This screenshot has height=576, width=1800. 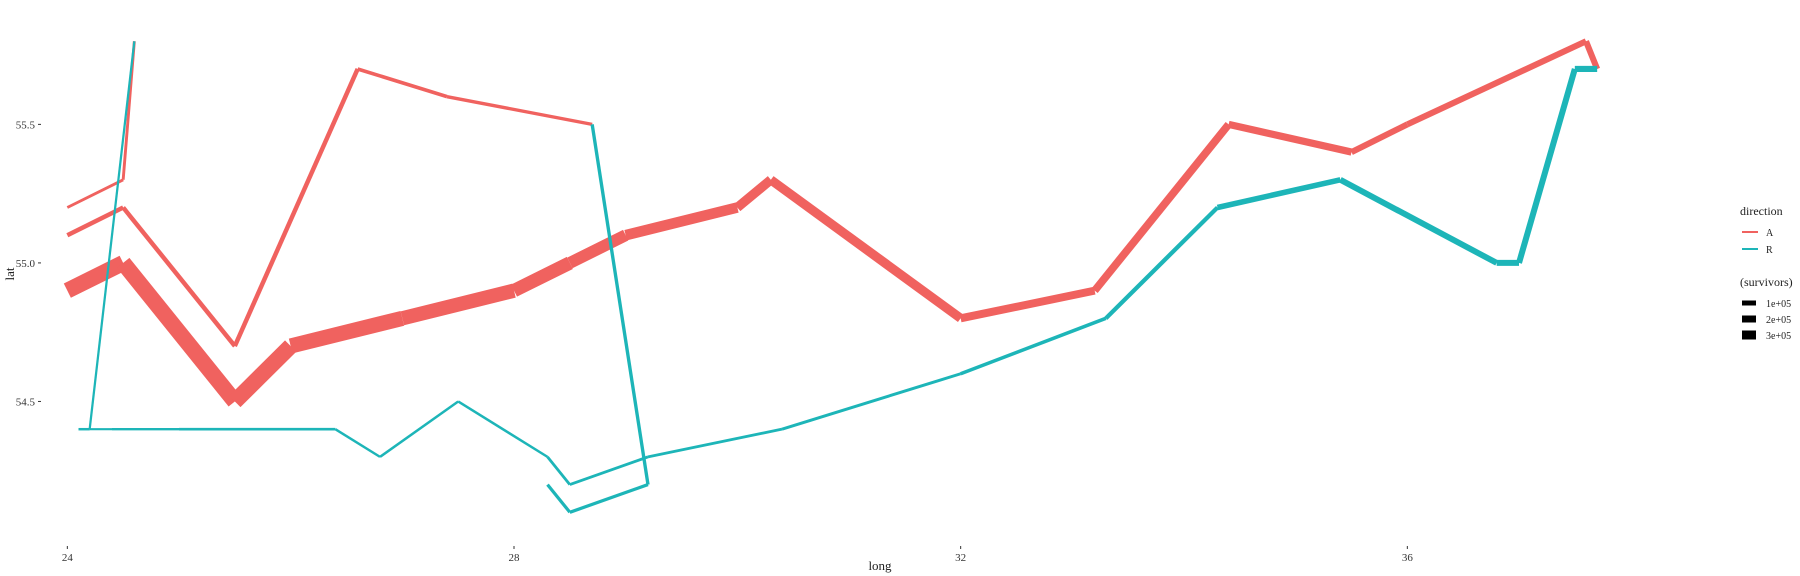 I want to click on legend-survivors: (survivors) 1e+05 2e+05 3e+05, so click(x=1766, y=308).